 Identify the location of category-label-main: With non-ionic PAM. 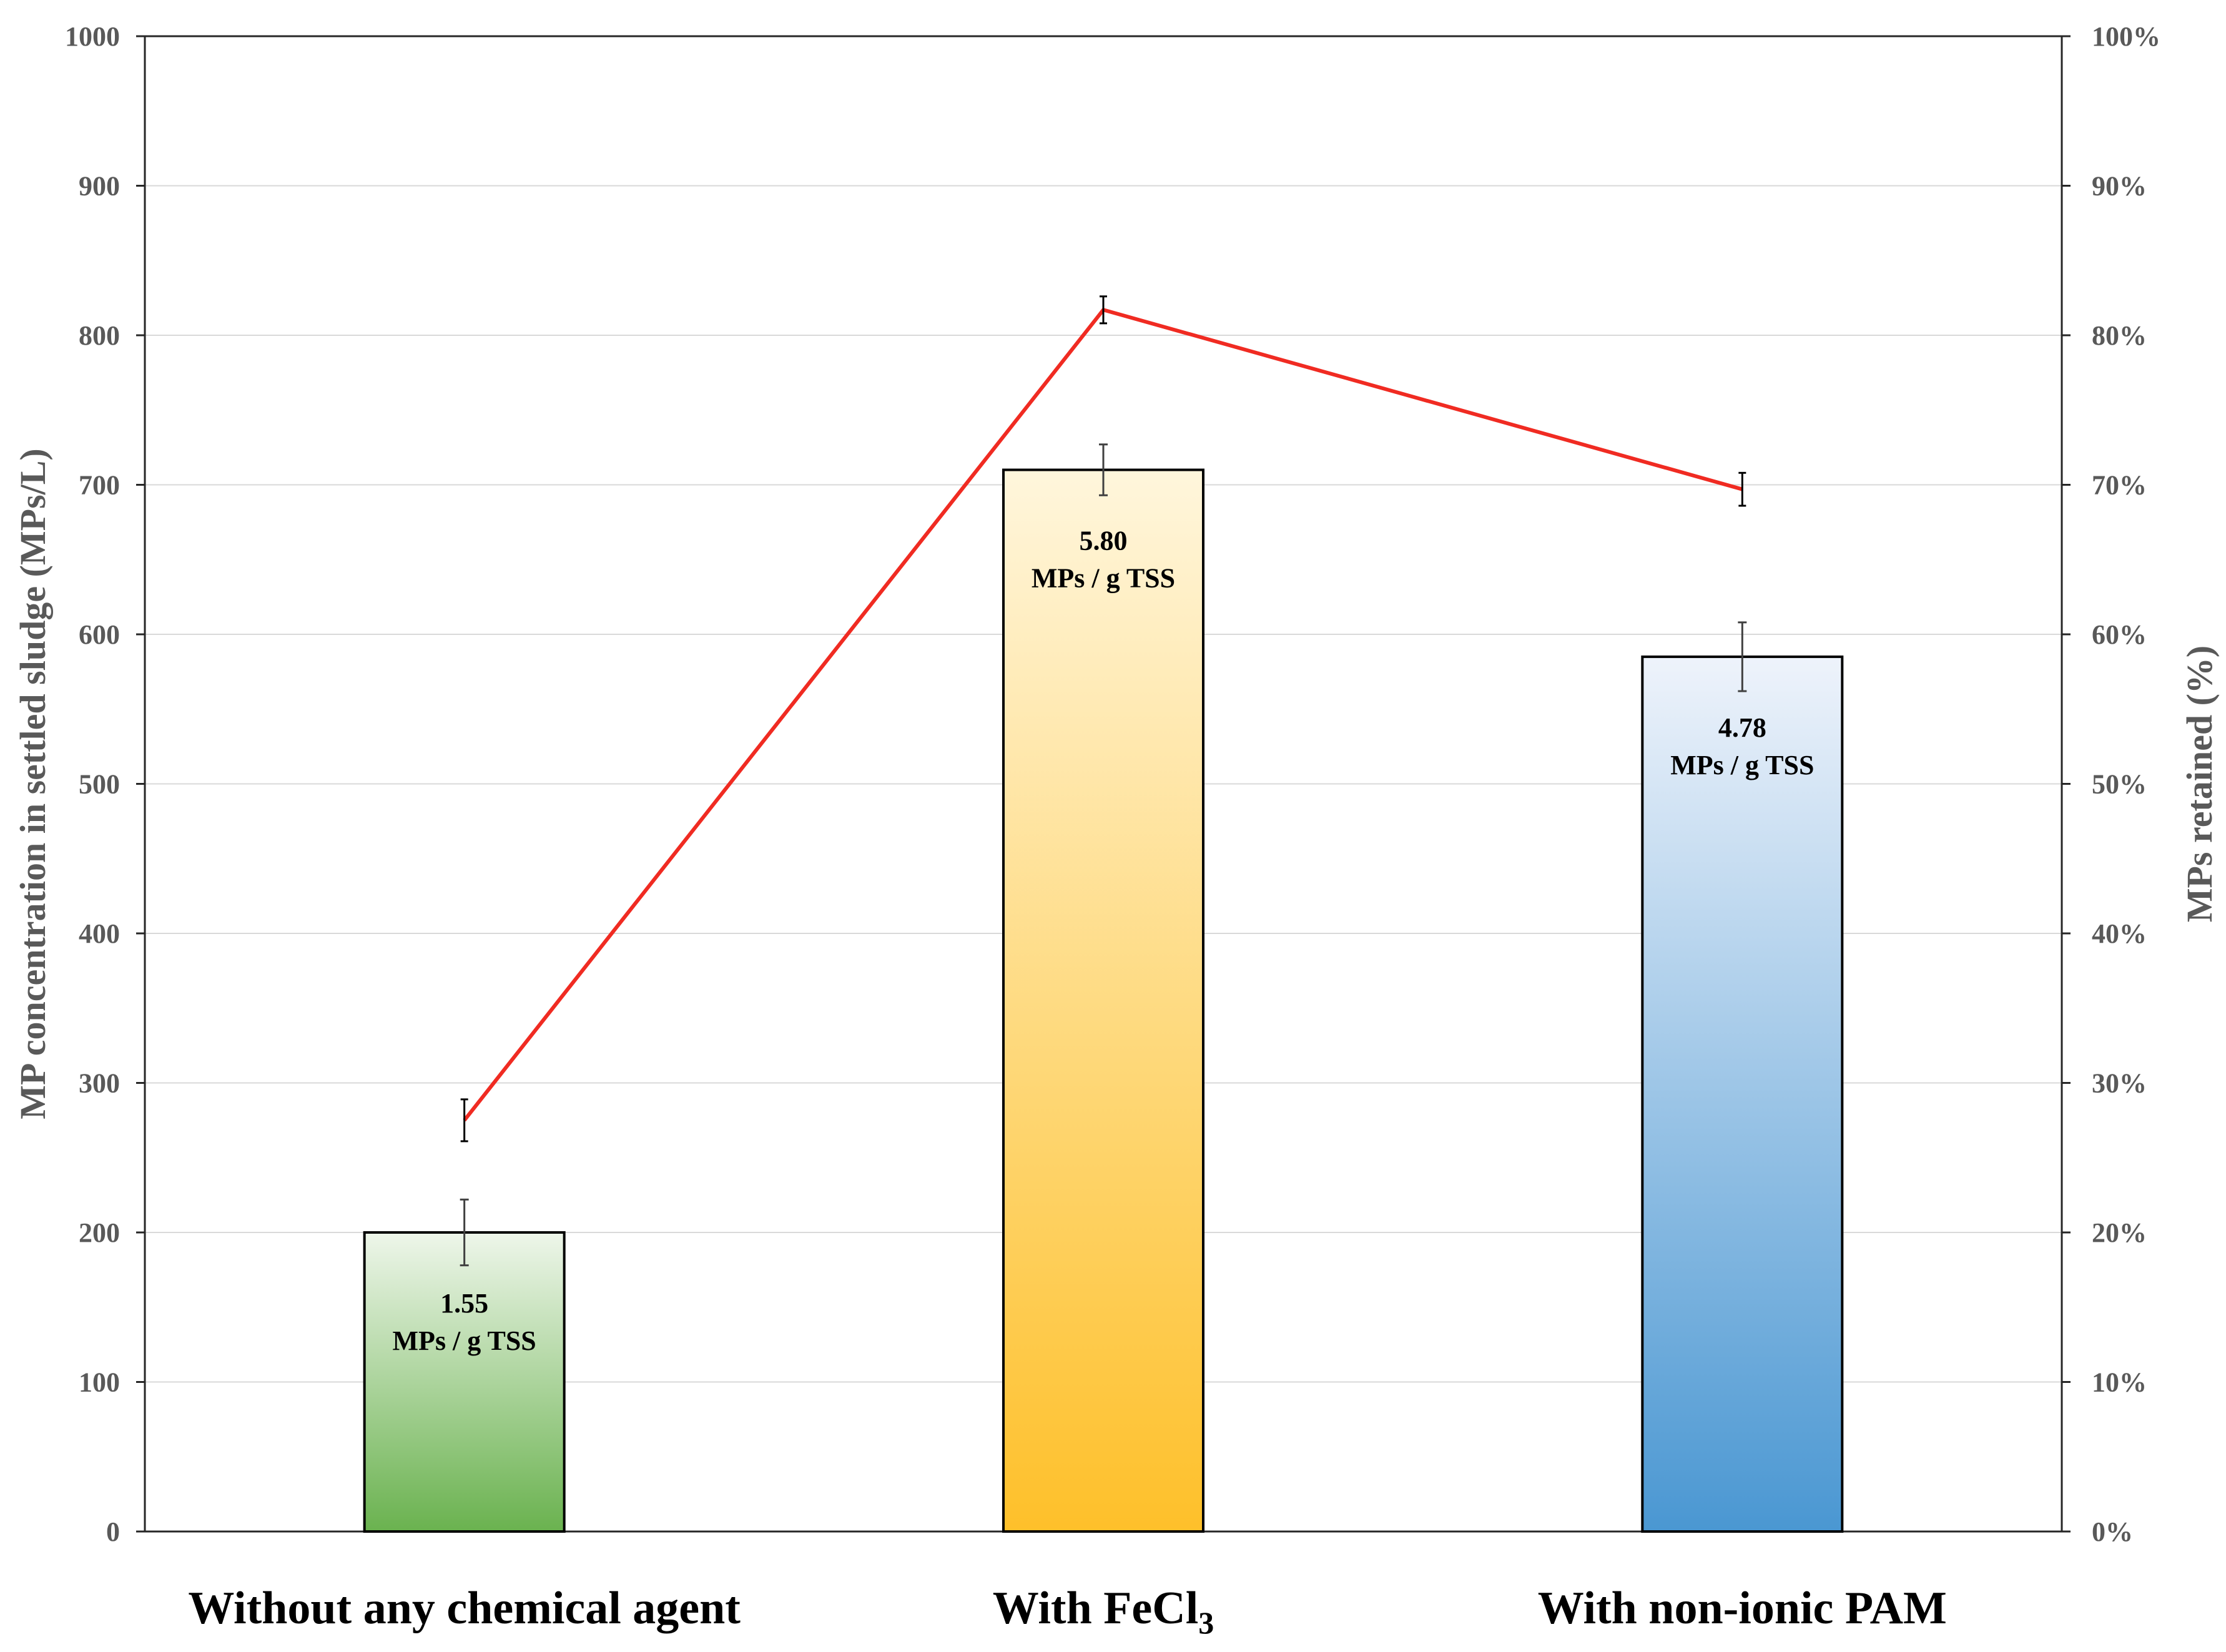
(1743, 1608).